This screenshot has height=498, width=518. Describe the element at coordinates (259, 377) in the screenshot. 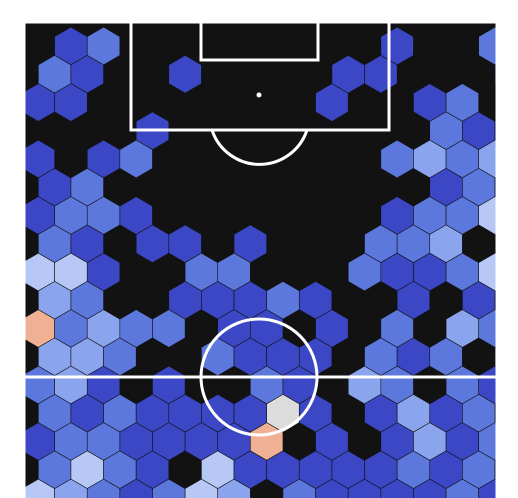

I see `centre-circle` at that location.